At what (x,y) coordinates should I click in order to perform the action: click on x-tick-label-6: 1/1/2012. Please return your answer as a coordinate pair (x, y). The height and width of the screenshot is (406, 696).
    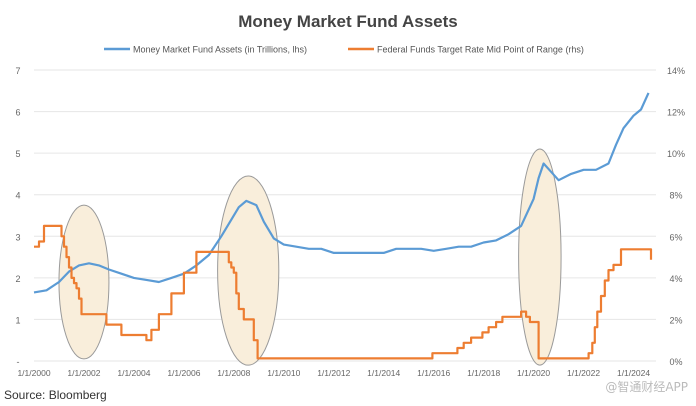
    Looking at the image, I should click on (333, 373).